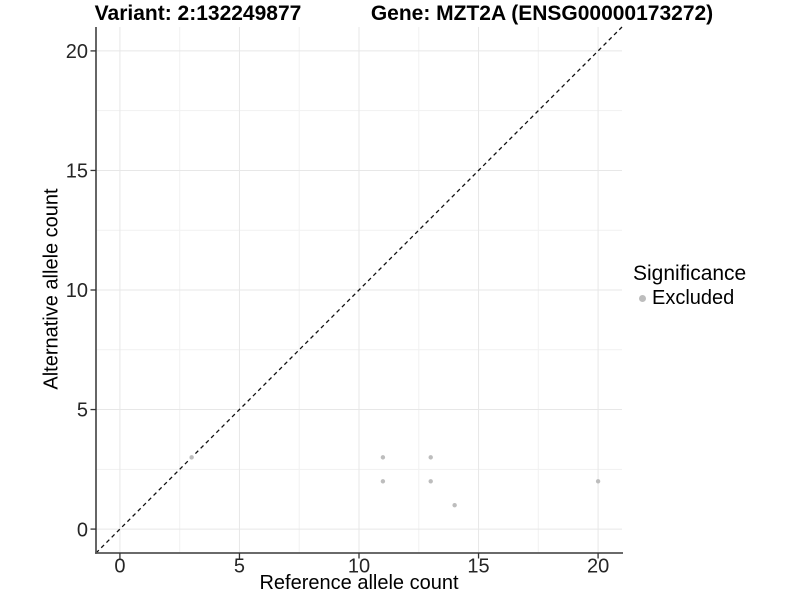 This screenshot has width=800, height=600. Describe the element at coordinates (82, 411) in the screenshot. I see `y-tick-label: 5` at that location.